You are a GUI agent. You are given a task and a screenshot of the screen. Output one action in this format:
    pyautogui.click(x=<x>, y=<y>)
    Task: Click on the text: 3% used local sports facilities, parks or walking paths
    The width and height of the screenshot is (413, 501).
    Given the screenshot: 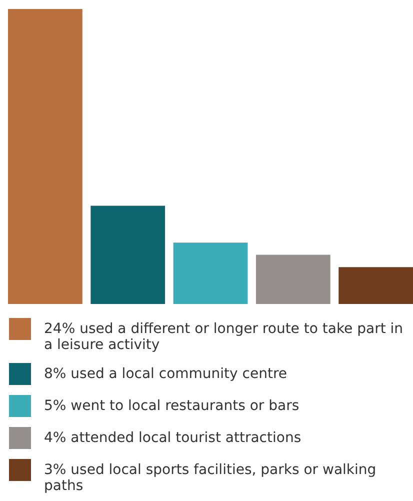 What is the action you would take?
    pyautogui.click(x=211, y=477)
    